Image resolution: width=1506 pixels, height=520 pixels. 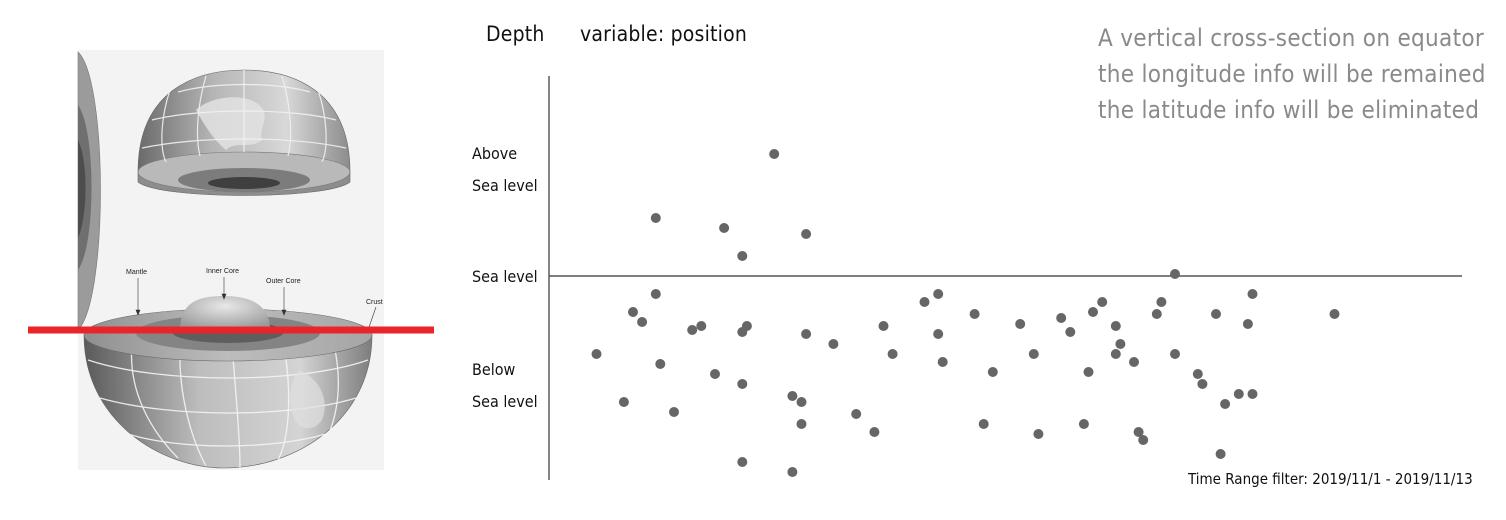 What do you see at coordinates (222, 271) in the screenshot?
I see `inner-core-label: Inner Core` at bounding box center [222, 271].